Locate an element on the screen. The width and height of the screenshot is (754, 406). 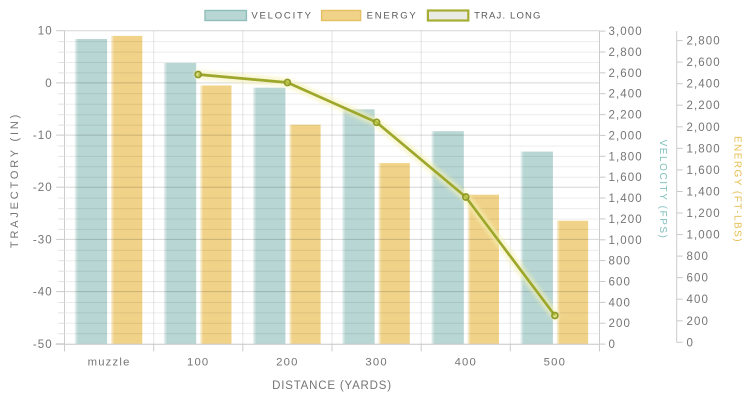
svg-text: ENERGY (FT-LBS) is located at coordinates (736, 189).